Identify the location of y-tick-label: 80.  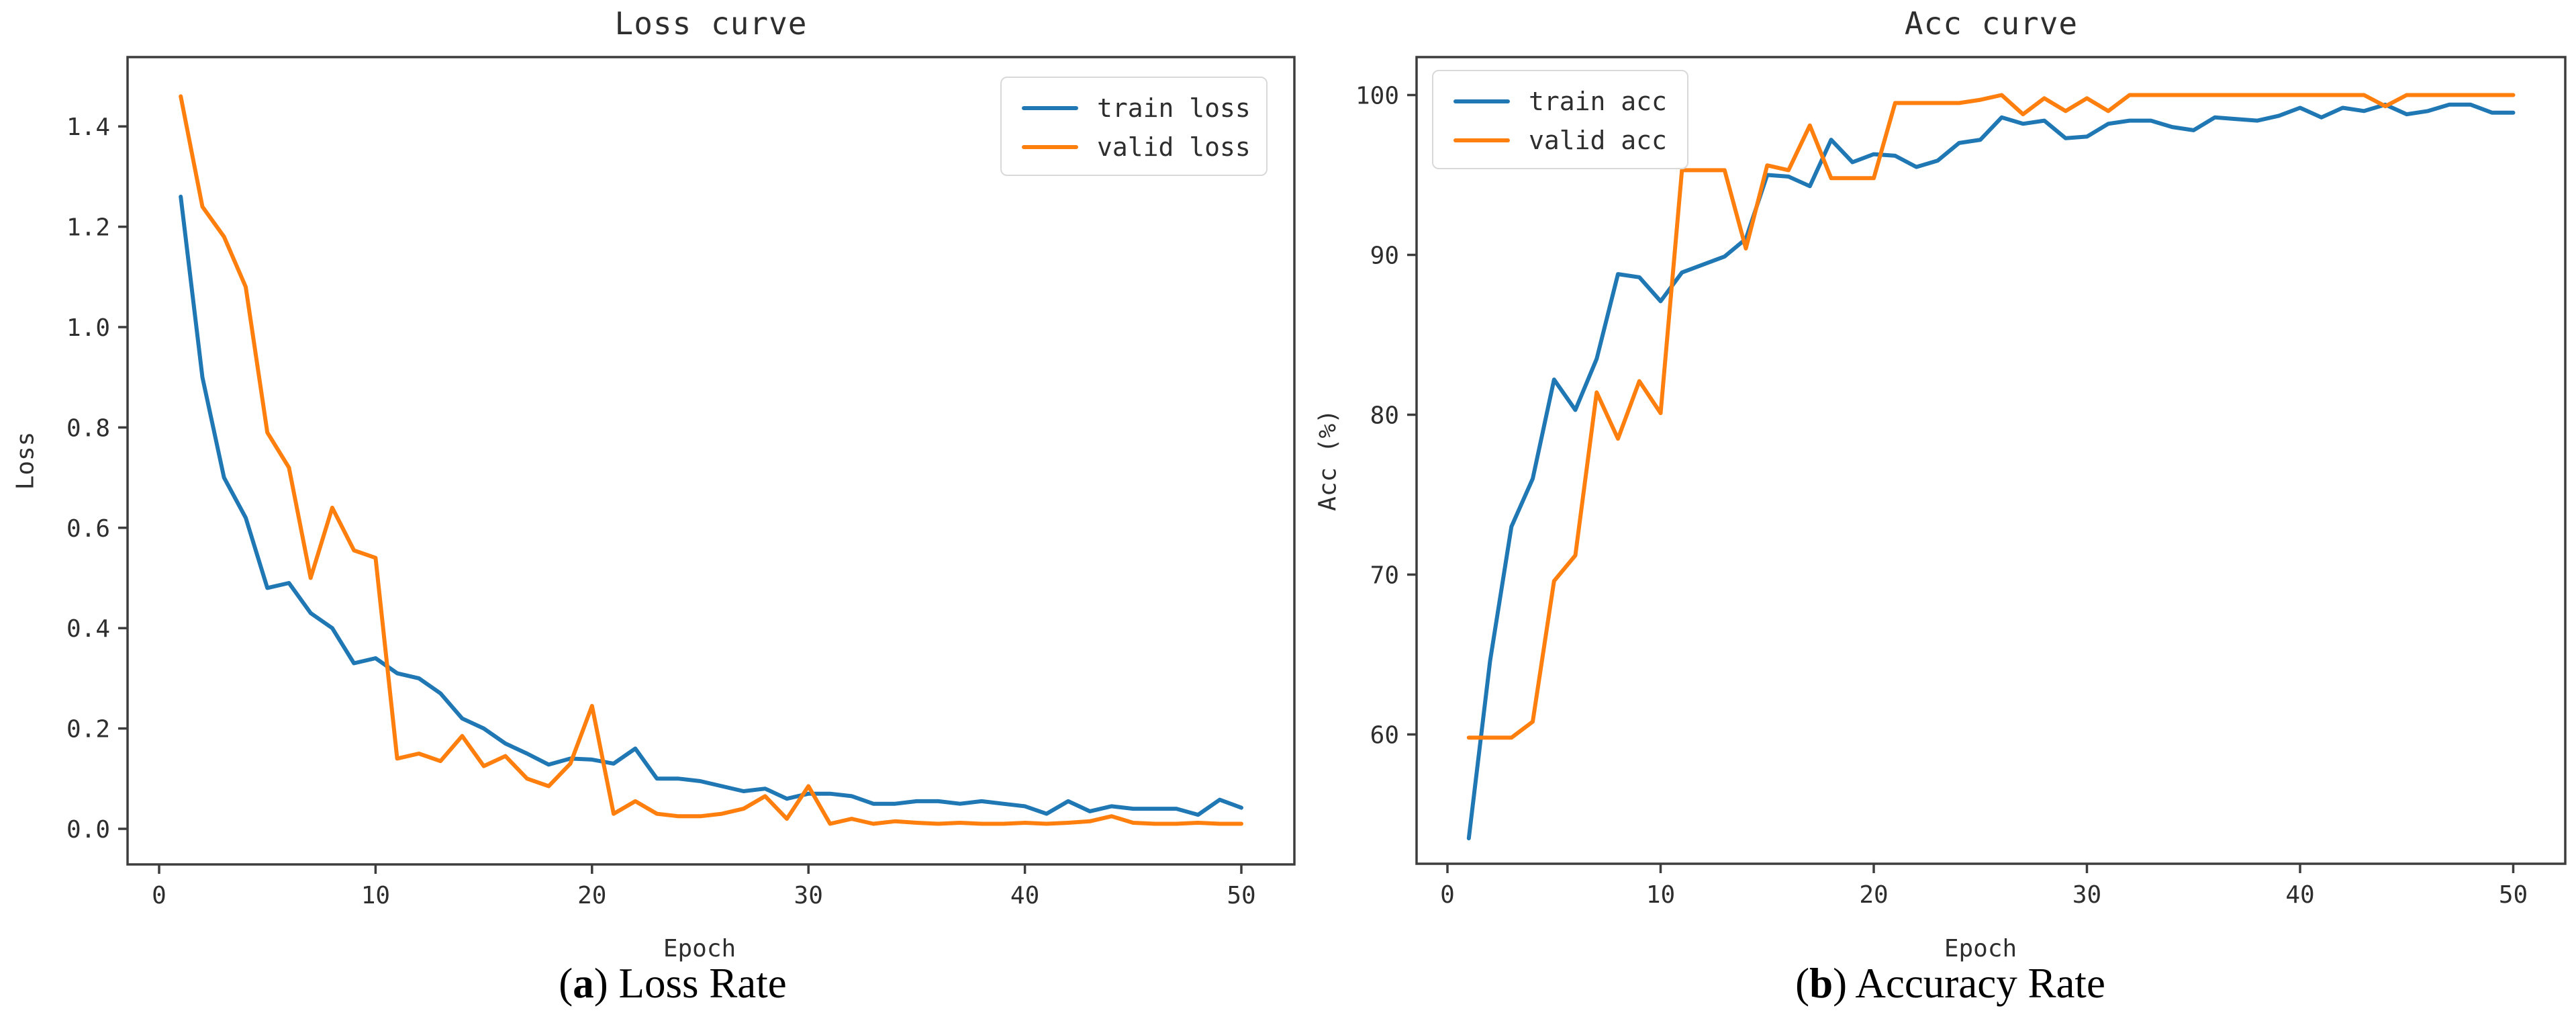
(1384, 416).